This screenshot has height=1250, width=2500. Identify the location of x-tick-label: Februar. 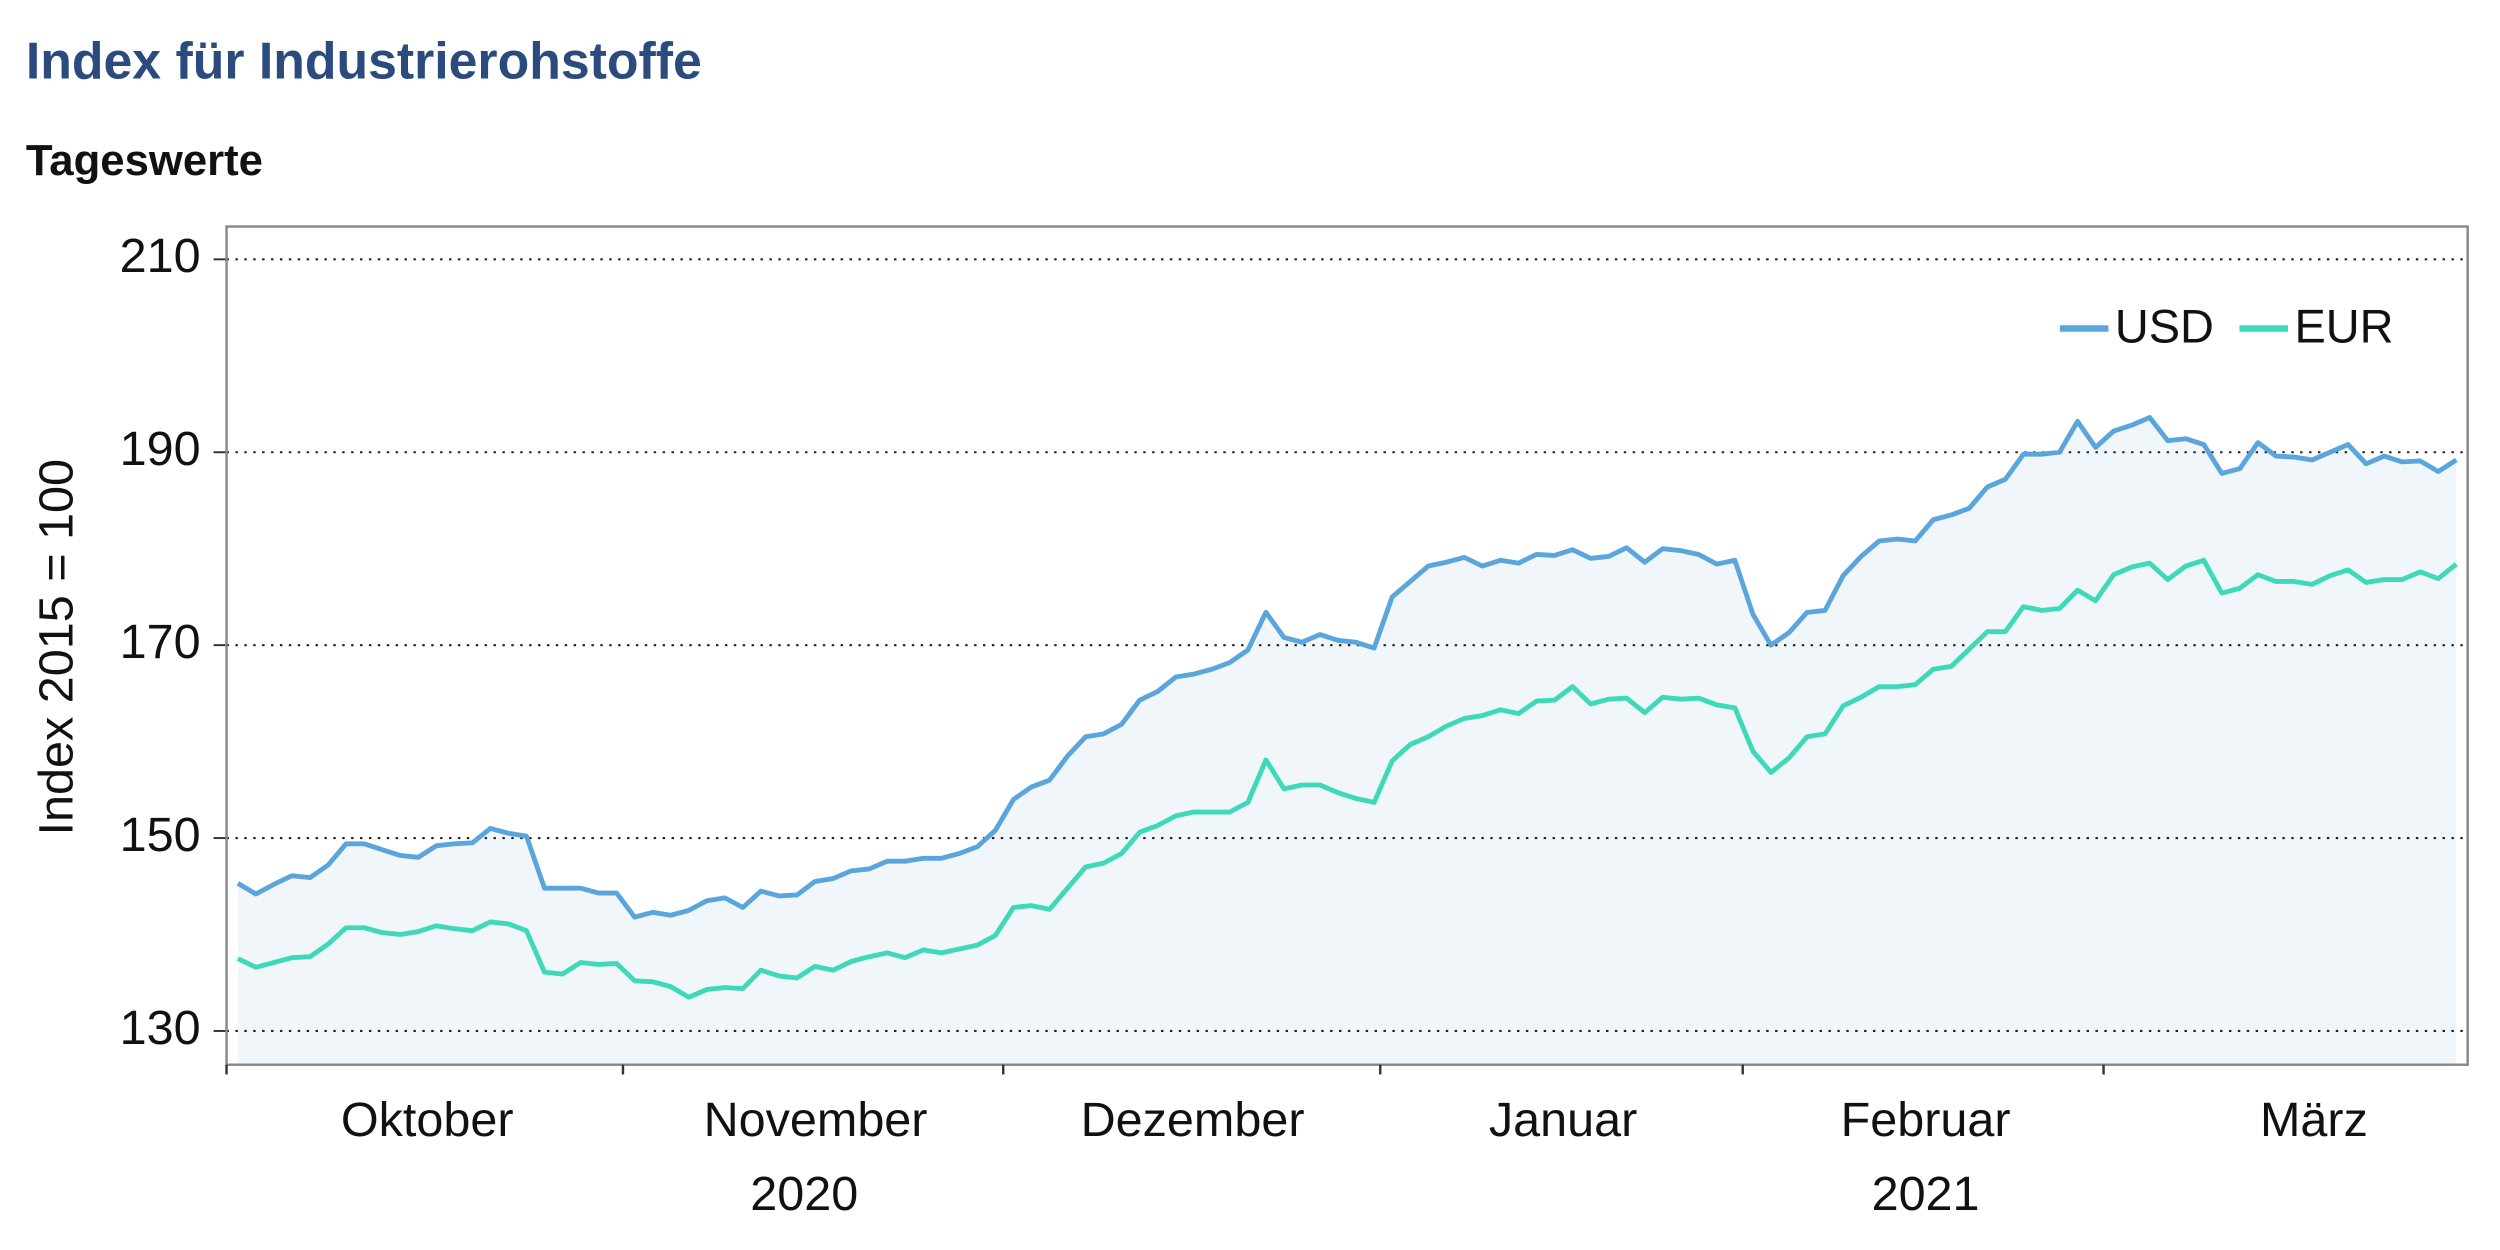
(1926, 1120).